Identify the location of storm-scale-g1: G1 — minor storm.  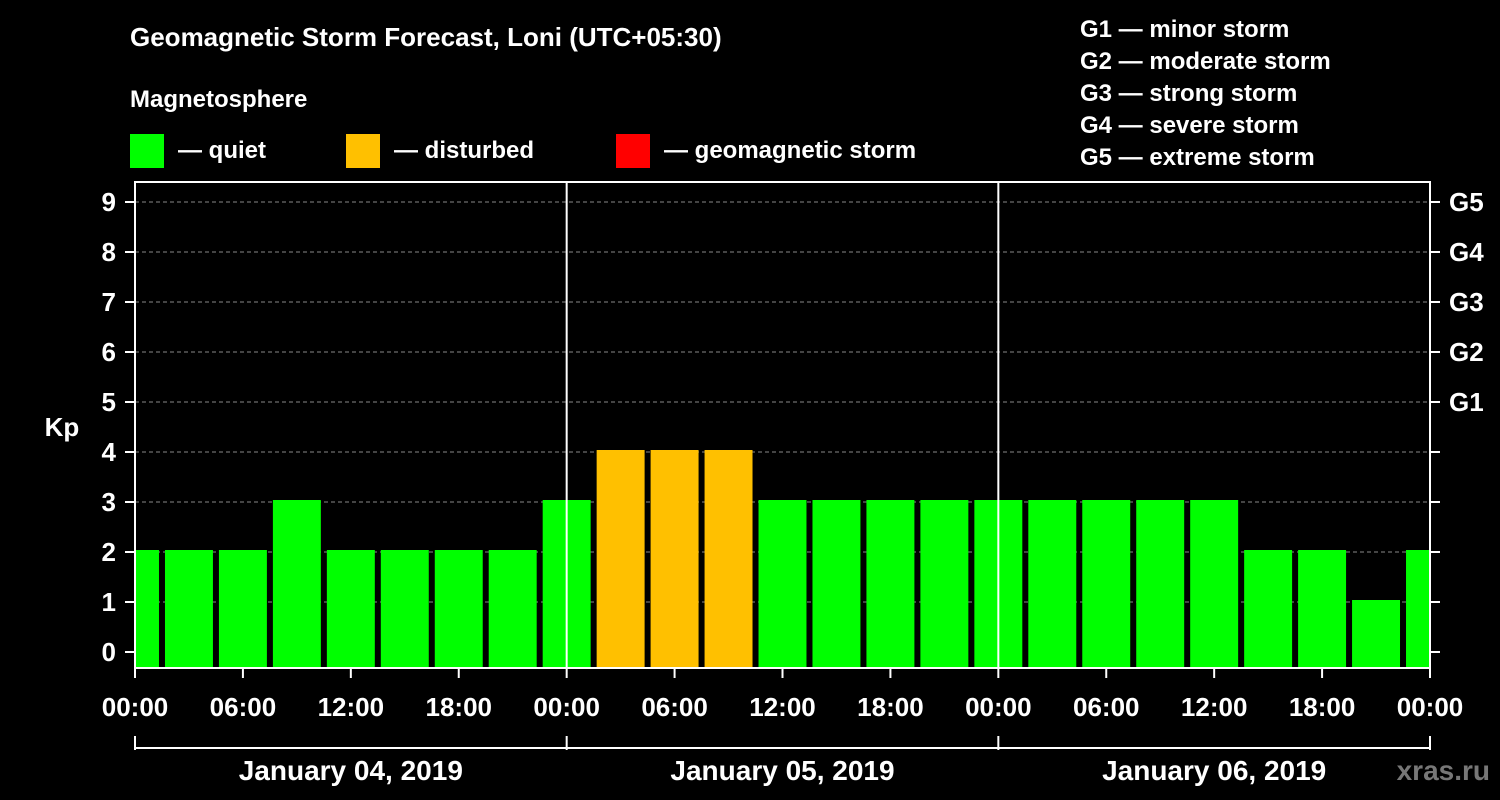
(1185, 29).